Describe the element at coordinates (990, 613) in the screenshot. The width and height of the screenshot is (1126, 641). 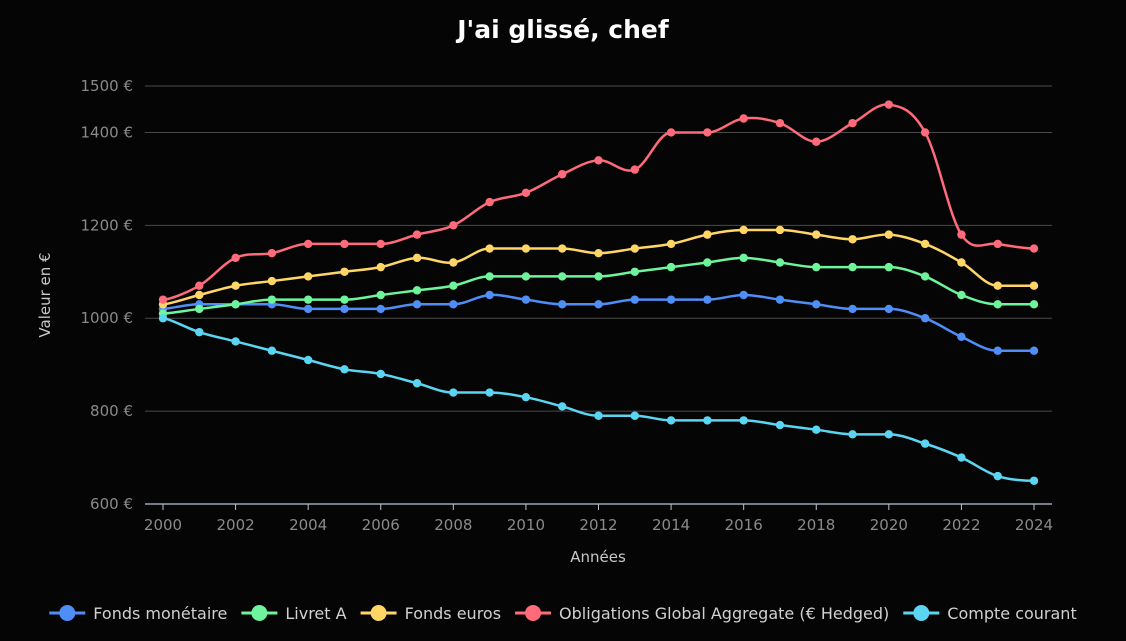
I see `legend-item: Compte courant` at that location.